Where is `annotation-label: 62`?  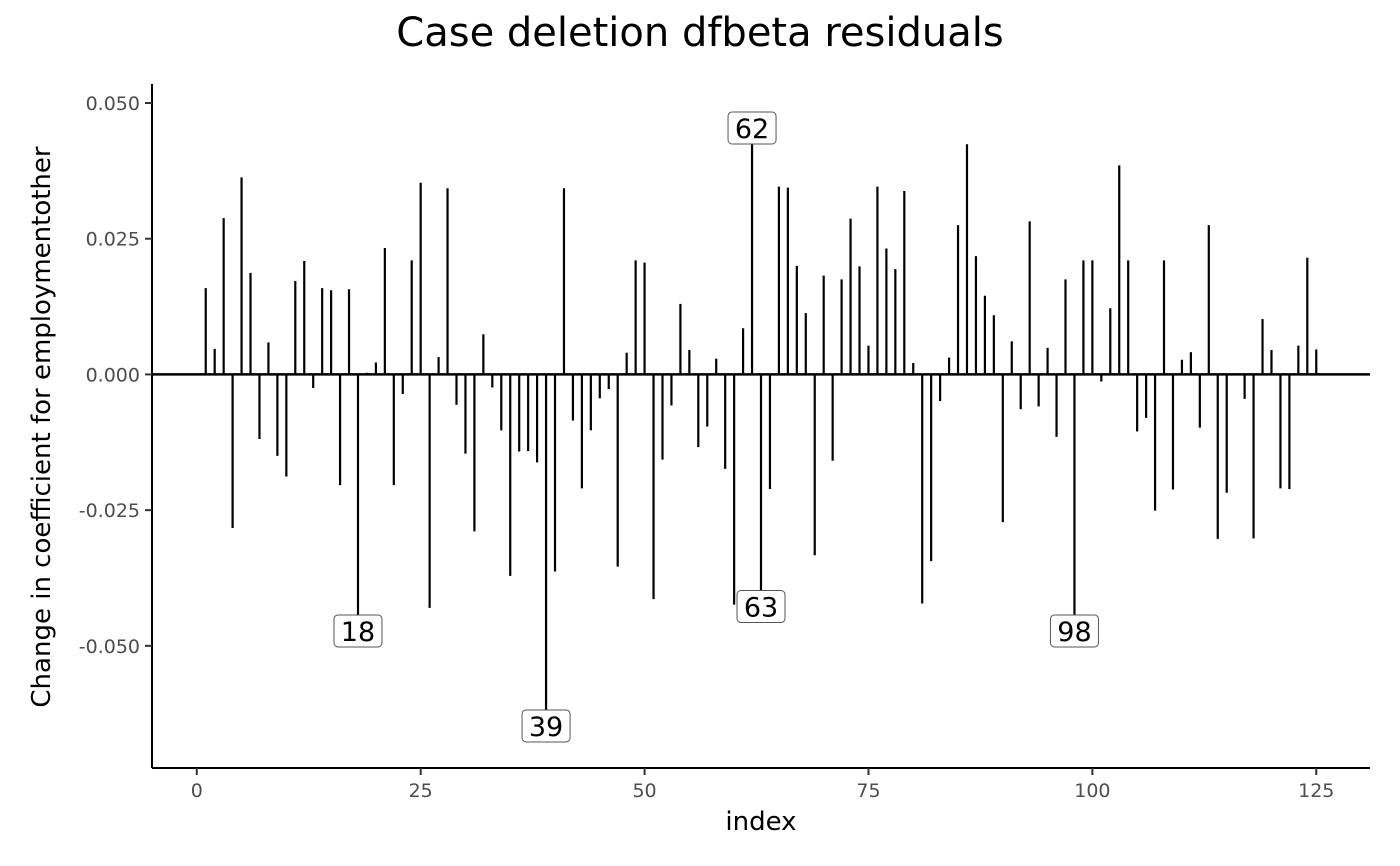 annotation-label: 62 is located at coordinates (752, 129).